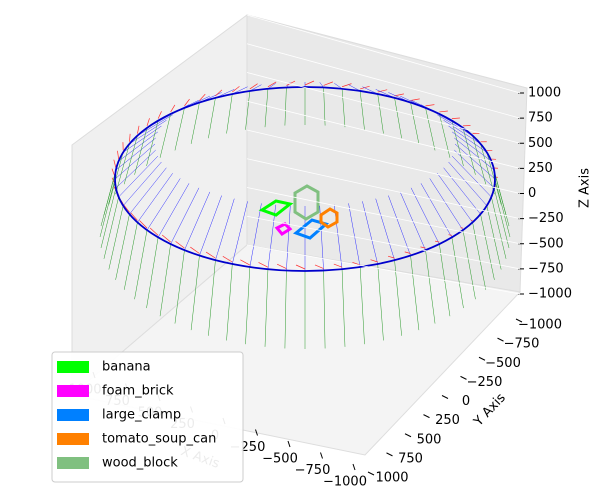  Describe the element at coordinates (140, 463) in the screenshot. I see `legend-label: wood_block` at that location.